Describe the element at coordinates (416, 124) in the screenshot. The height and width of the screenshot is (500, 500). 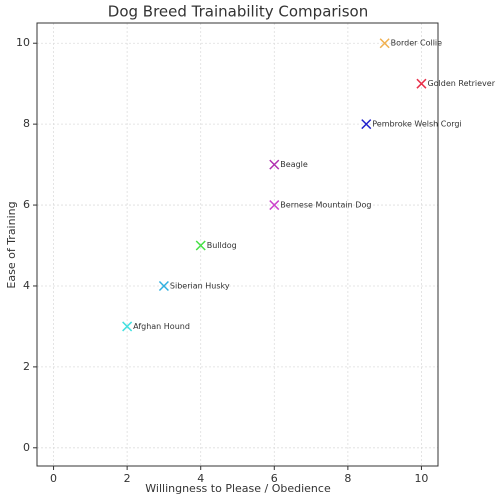
I see `point-label: Pembroke Welsh Corgi` at that location.